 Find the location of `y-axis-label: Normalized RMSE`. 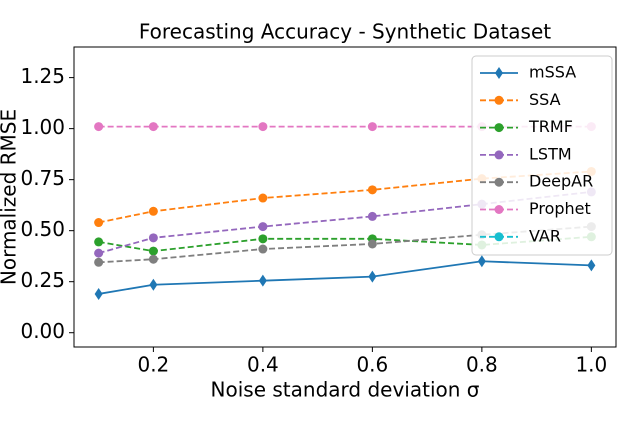

y-axis-label: Normalized RMSE is located at coordinates (10, 197).